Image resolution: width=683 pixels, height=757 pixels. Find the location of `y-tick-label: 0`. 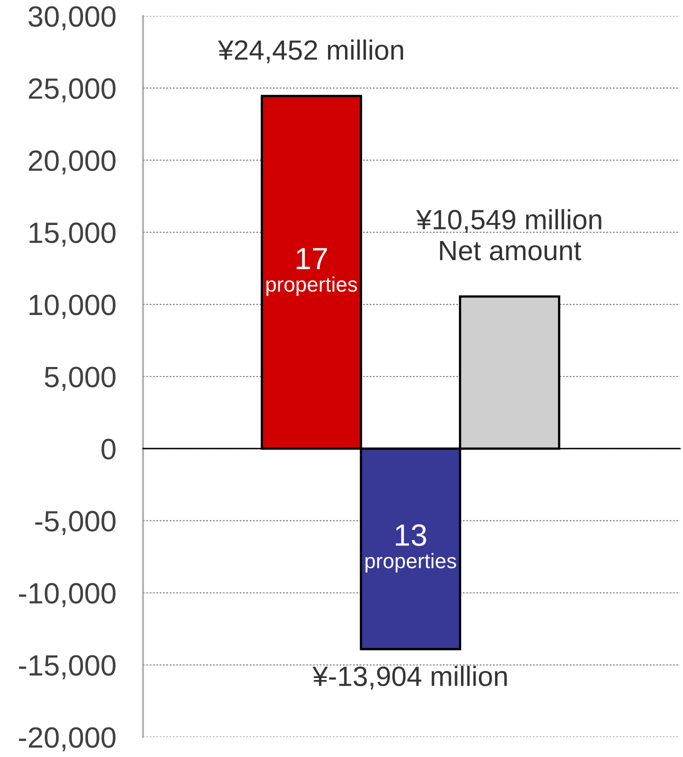

y-tick-label: 0 is located at coordinates (109, 449).